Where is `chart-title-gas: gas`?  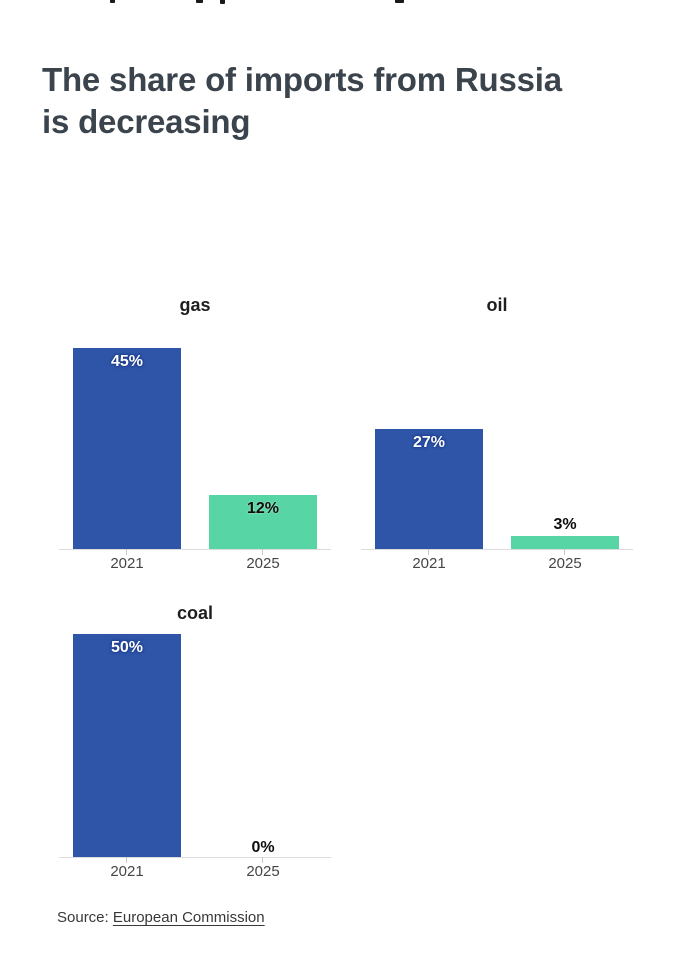 chart-title-gas: gas is located at coordinates (195, 305).